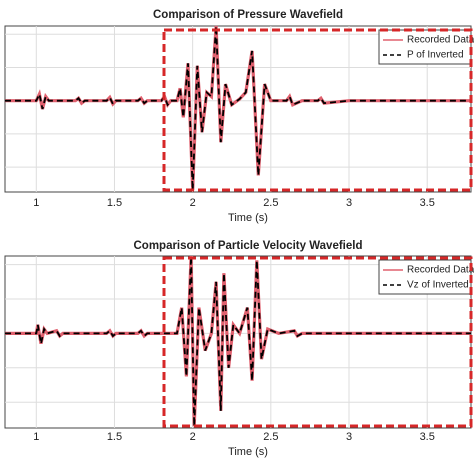 The height and width of the screenshot is (474, 474). I want to click on legend-label: P of Inverted, so click(435, 55).